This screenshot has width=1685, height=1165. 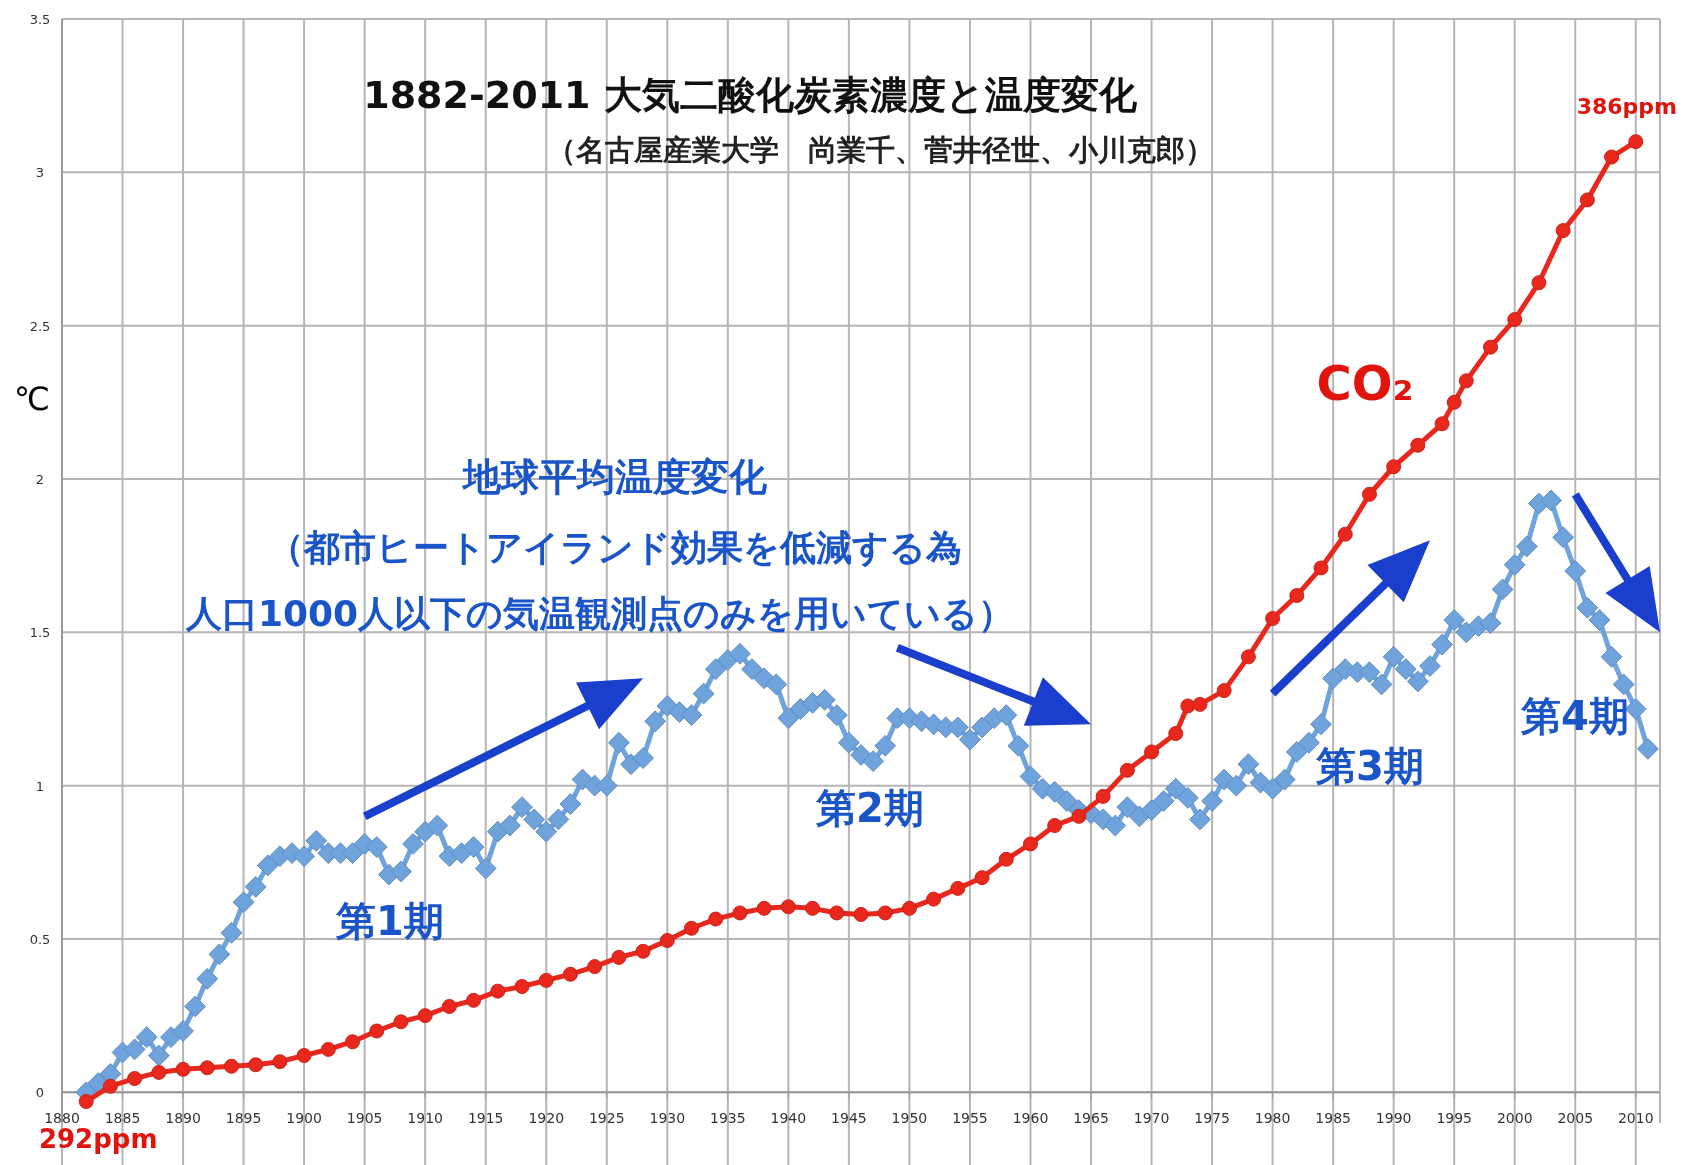 I want to click on y-tick-label: 1, so click(x=40, y=786).